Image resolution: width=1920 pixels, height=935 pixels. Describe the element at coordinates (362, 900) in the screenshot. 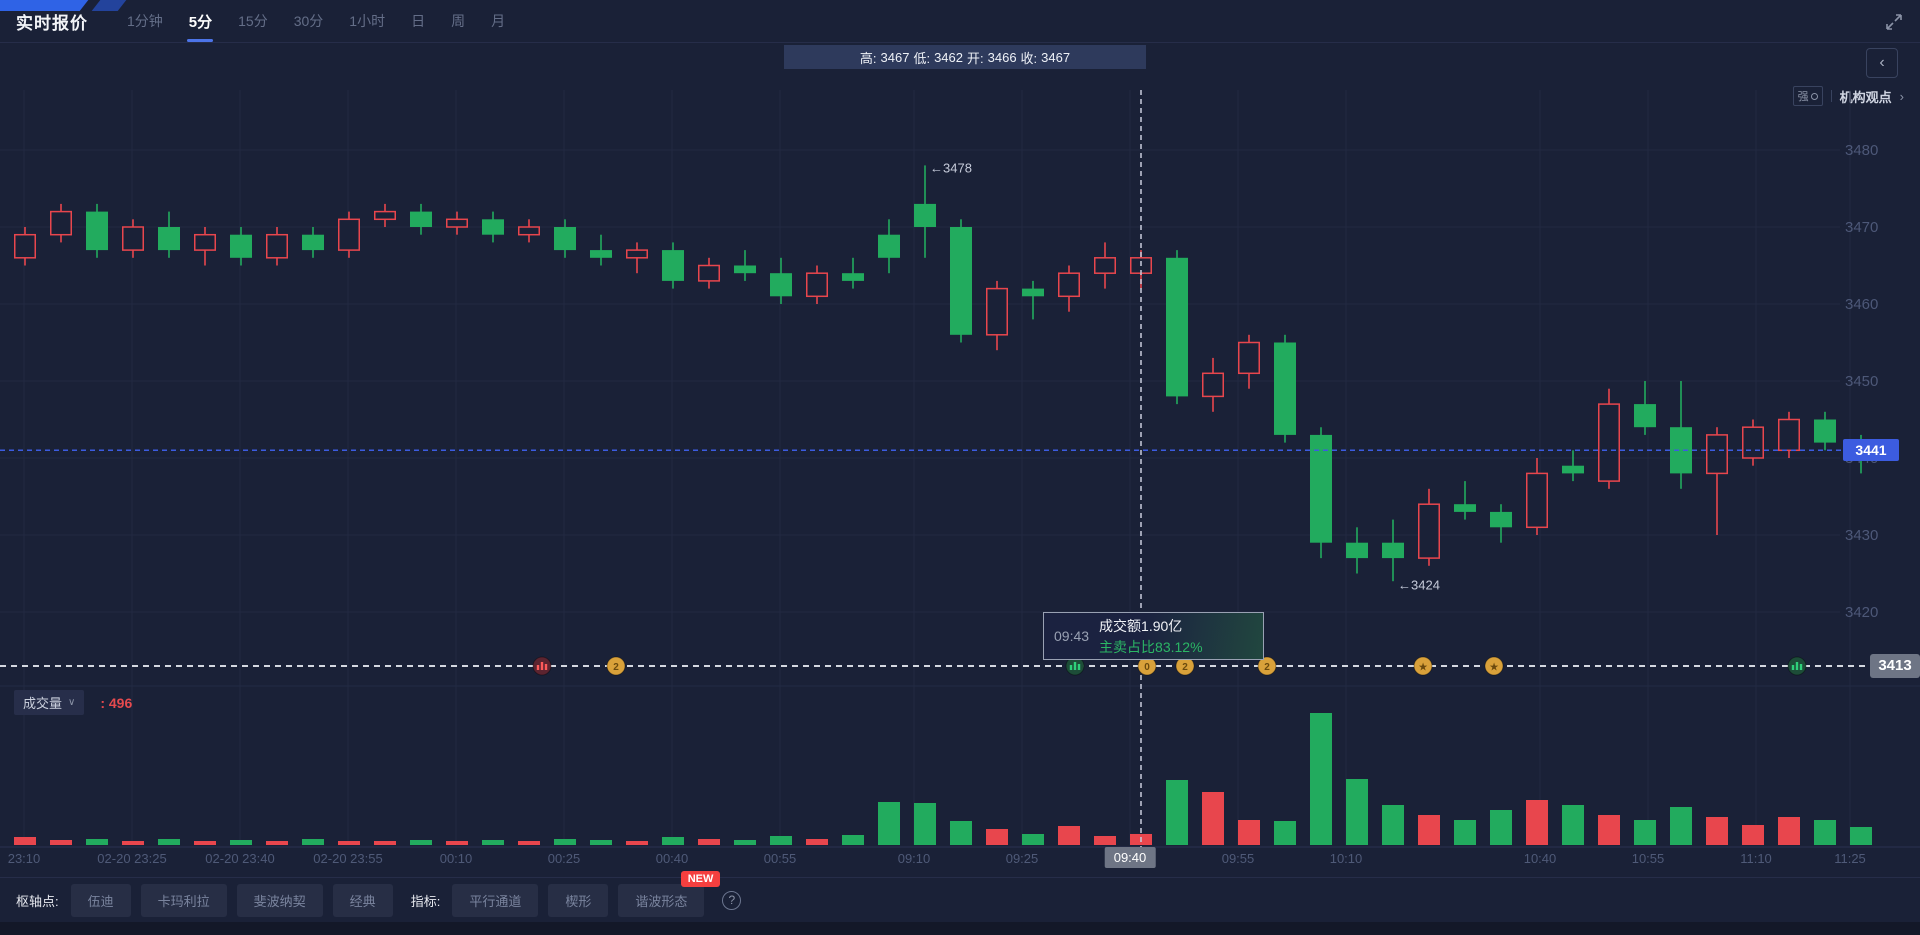

I see `pivot-button-4: 经典` at that location.